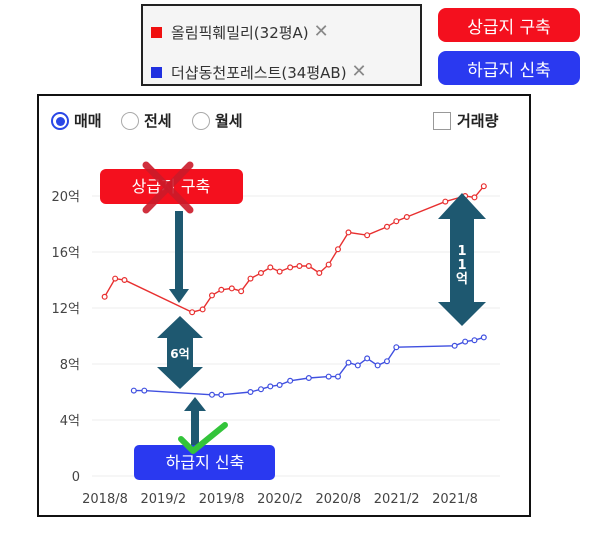 The image size is (591, 535). I want to click on radio-monthly: 월세, so click(217, 120).